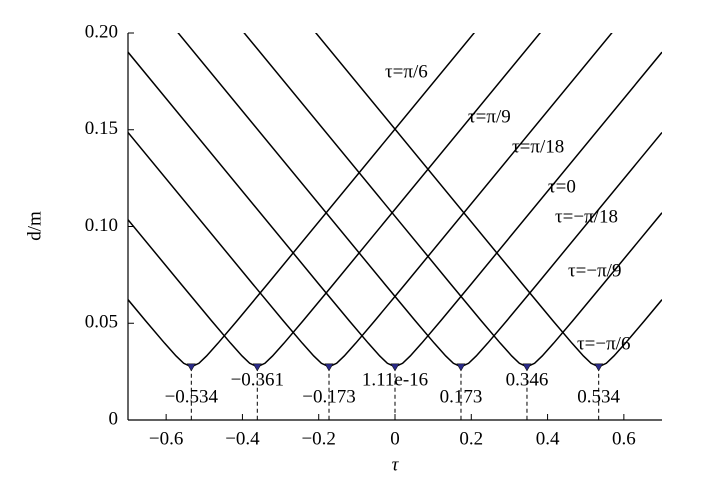 The image size is (710, 494). What do you see at coordinates (101, 225) in the screenshot?
I see `y-tick-label: 0.10` at bounding box center [101, 225].